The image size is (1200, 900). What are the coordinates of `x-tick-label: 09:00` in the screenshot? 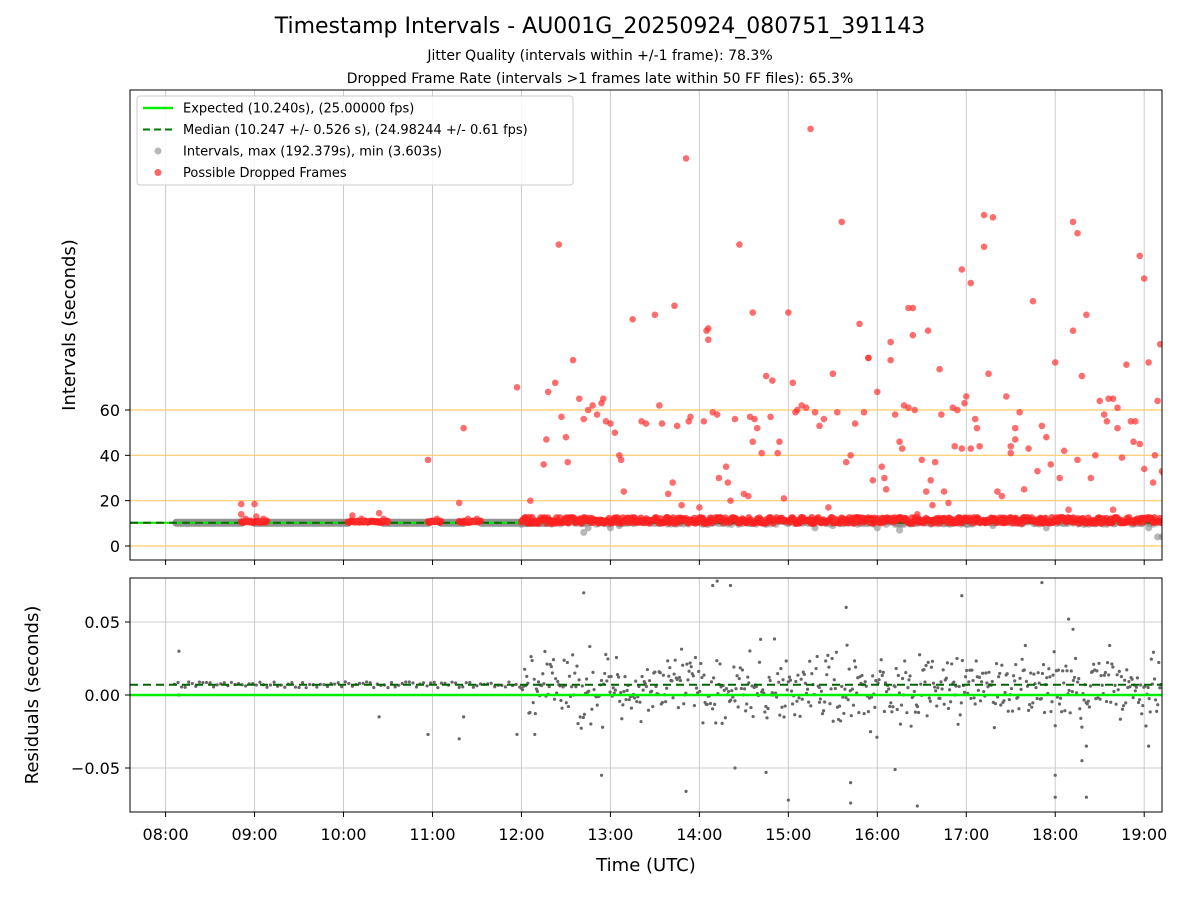 It's located at (254, 834).